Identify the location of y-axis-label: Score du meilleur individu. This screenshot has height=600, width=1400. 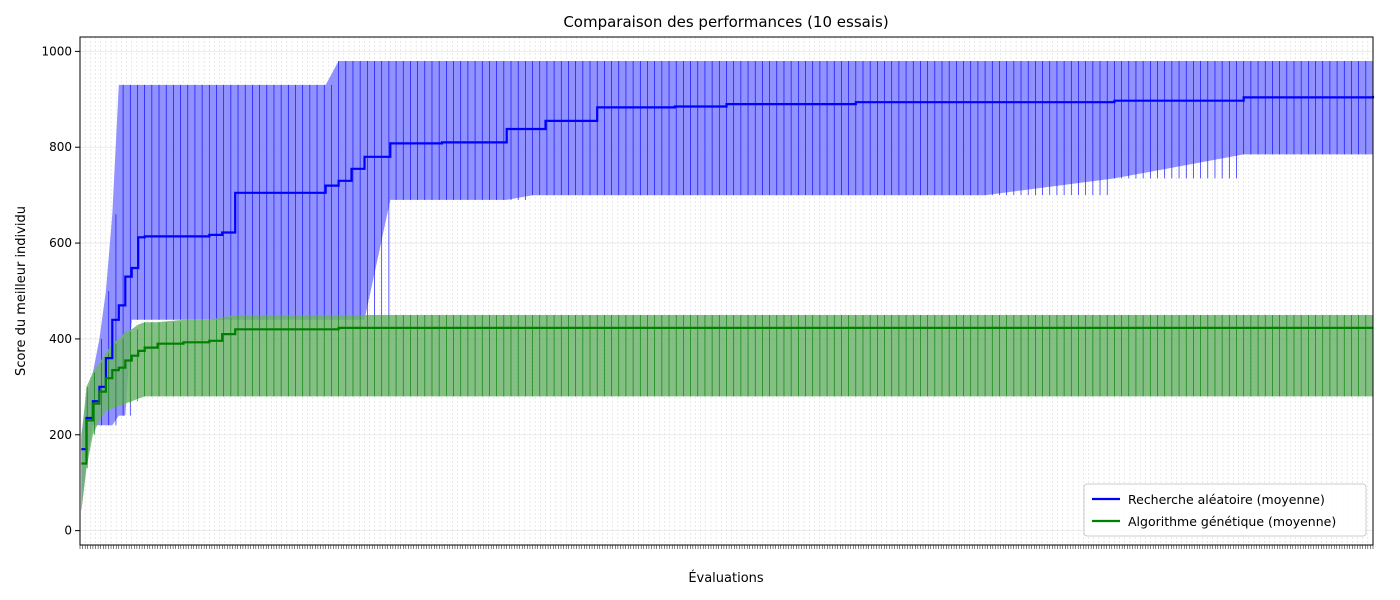
(21, 291).